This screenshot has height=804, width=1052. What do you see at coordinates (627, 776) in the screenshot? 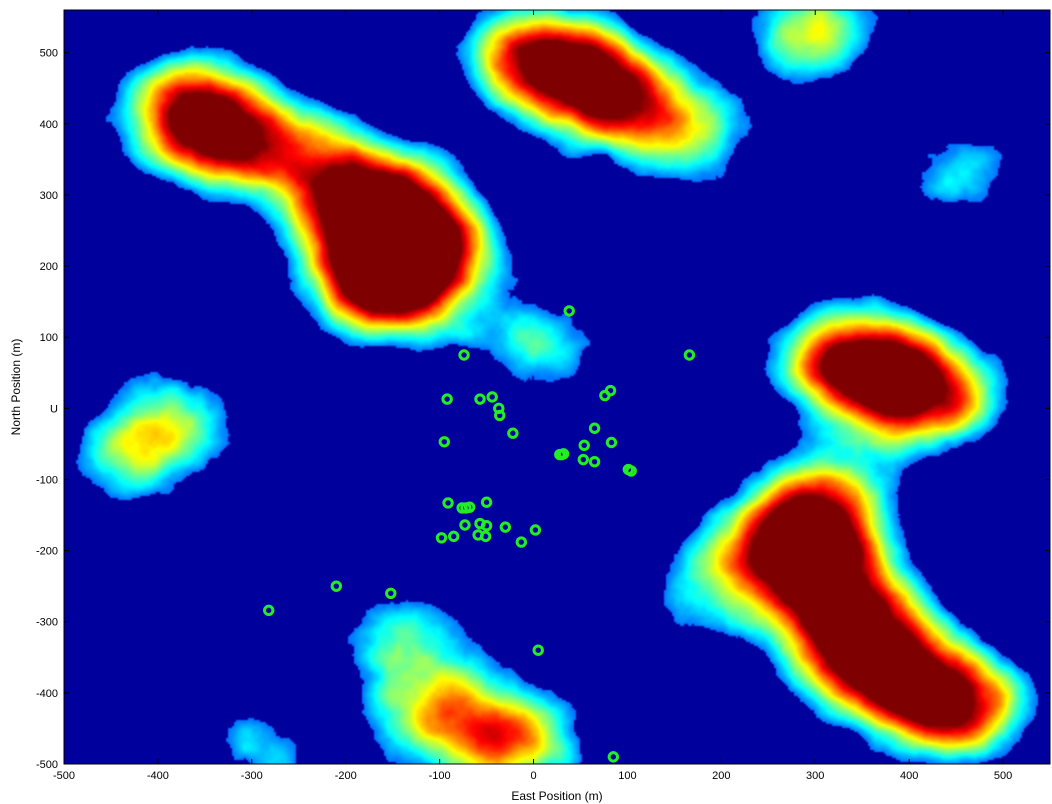
I see `x-tick-label: 100` at bounding box center [627, 776].